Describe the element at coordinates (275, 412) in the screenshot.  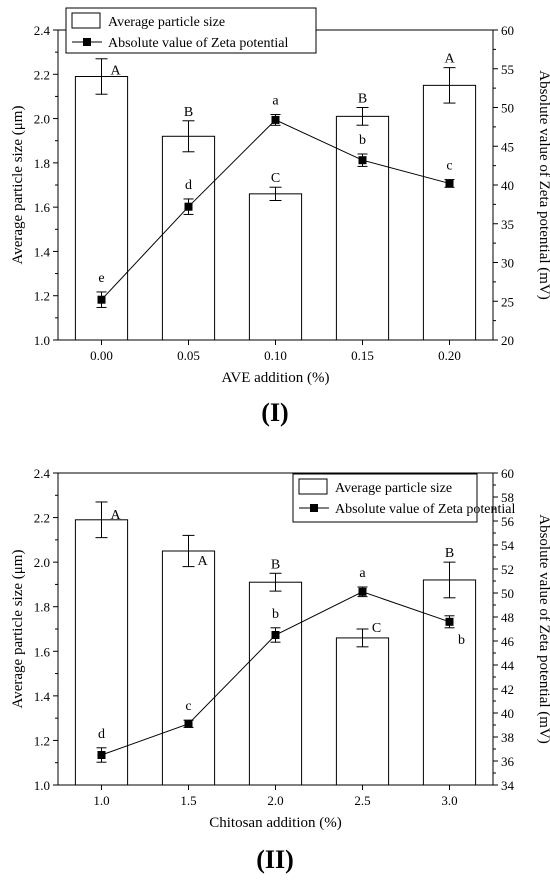
I see `panel-label-1: (I)` at that location.